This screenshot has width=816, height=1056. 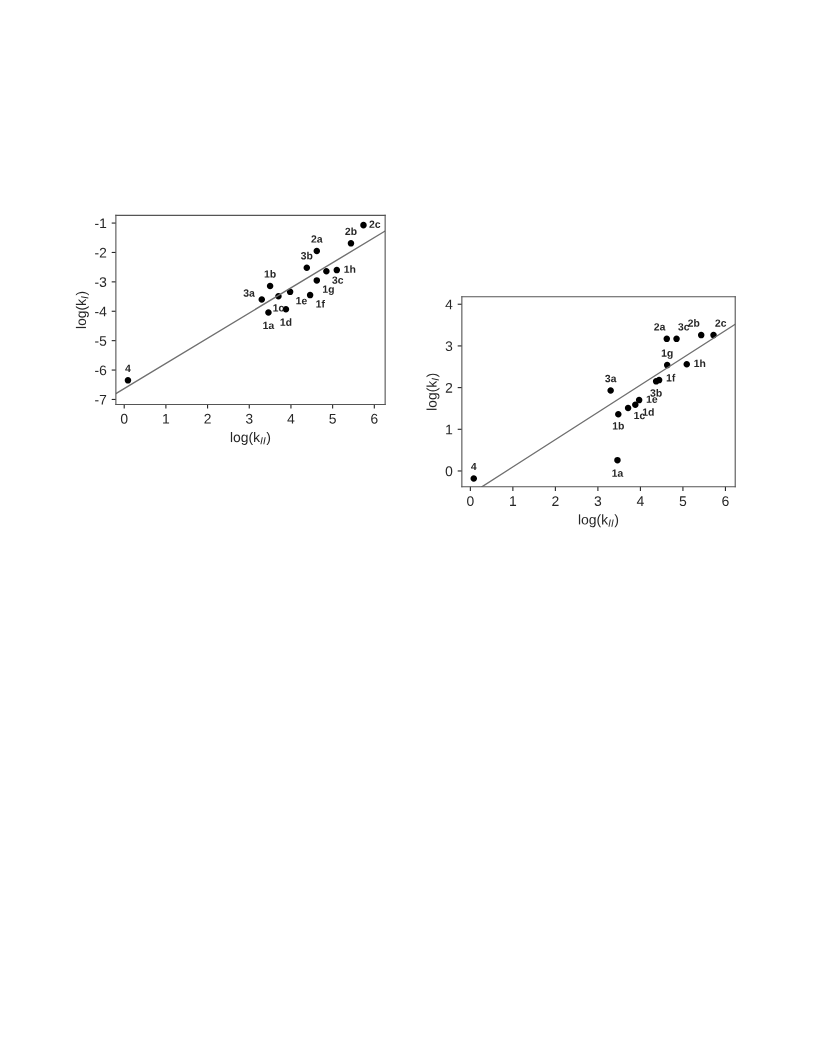 I want to click on y-tick-label: -4, so click(x=101, y=311).